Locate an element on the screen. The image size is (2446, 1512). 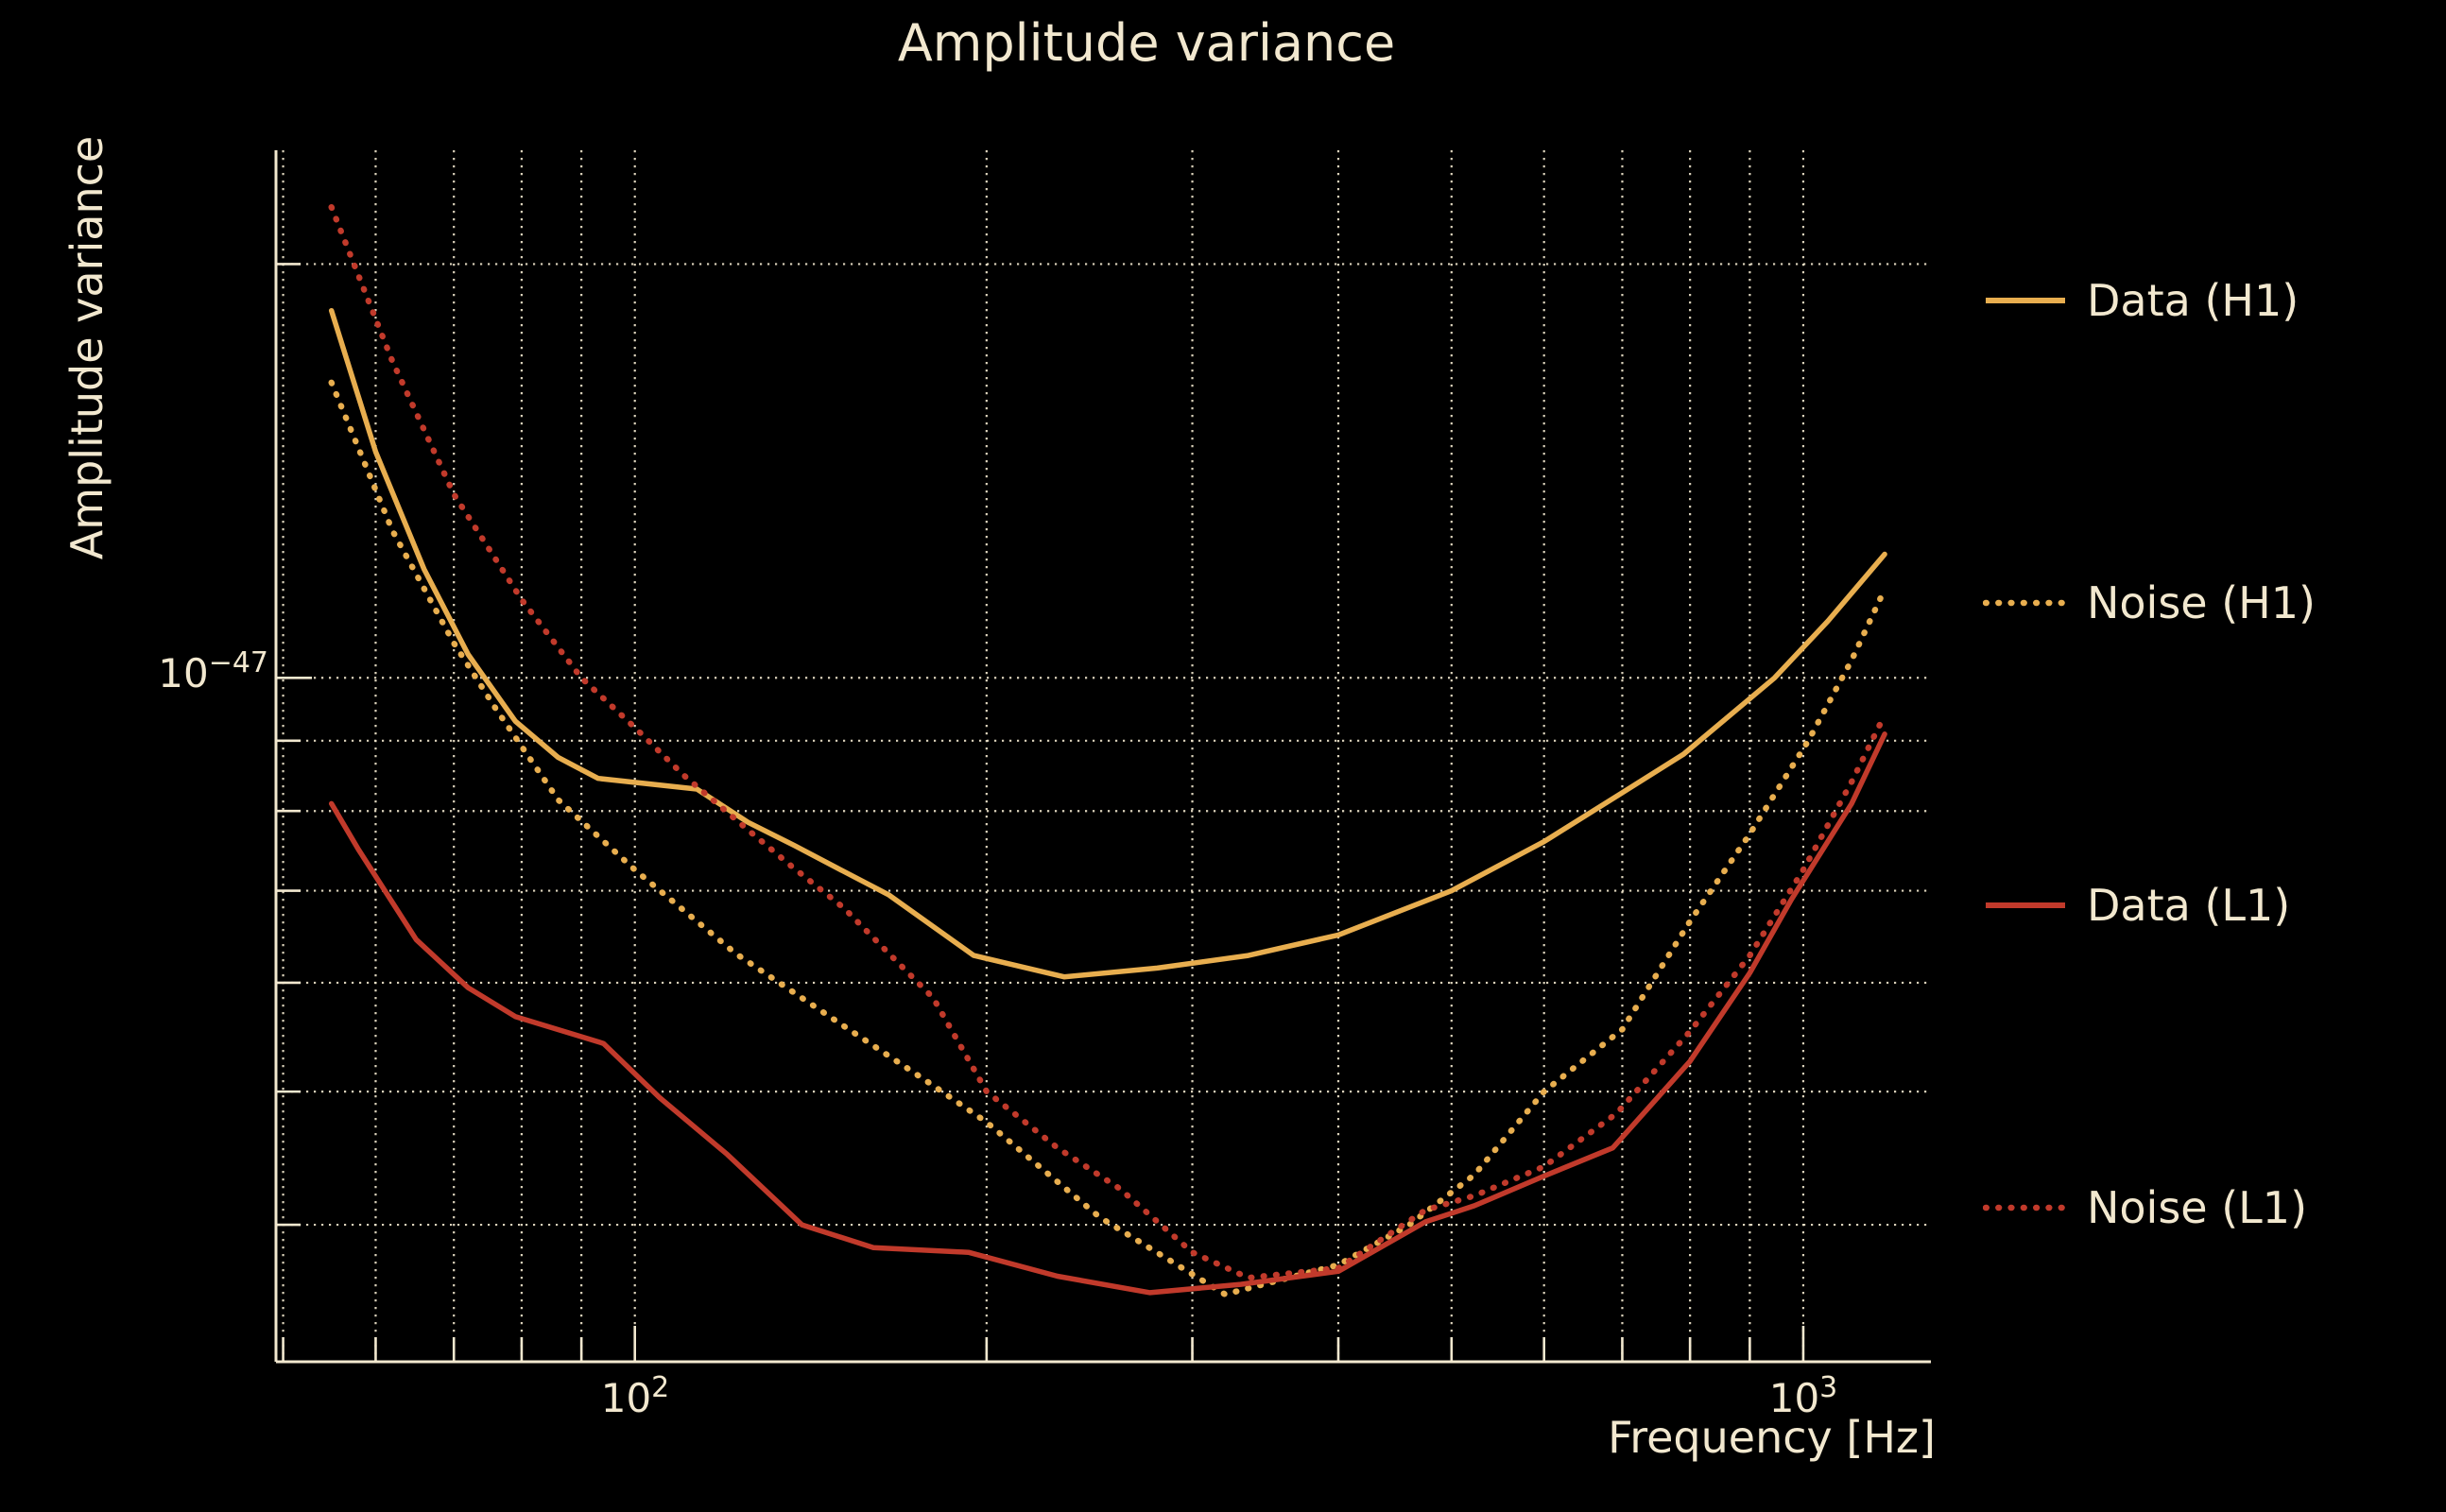
y-tick-label-1e-47: 10−47 is located at coordinates (204, 671).